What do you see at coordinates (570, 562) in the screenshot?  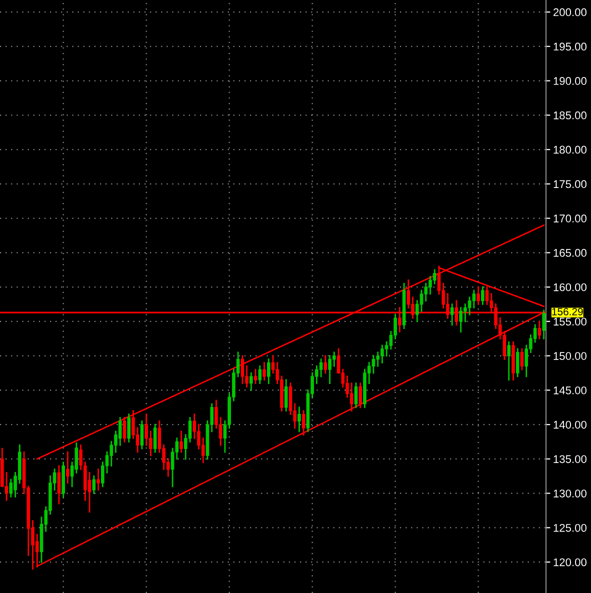 I see `y-tick-label: 120.00` at bounding box center [570, 562].